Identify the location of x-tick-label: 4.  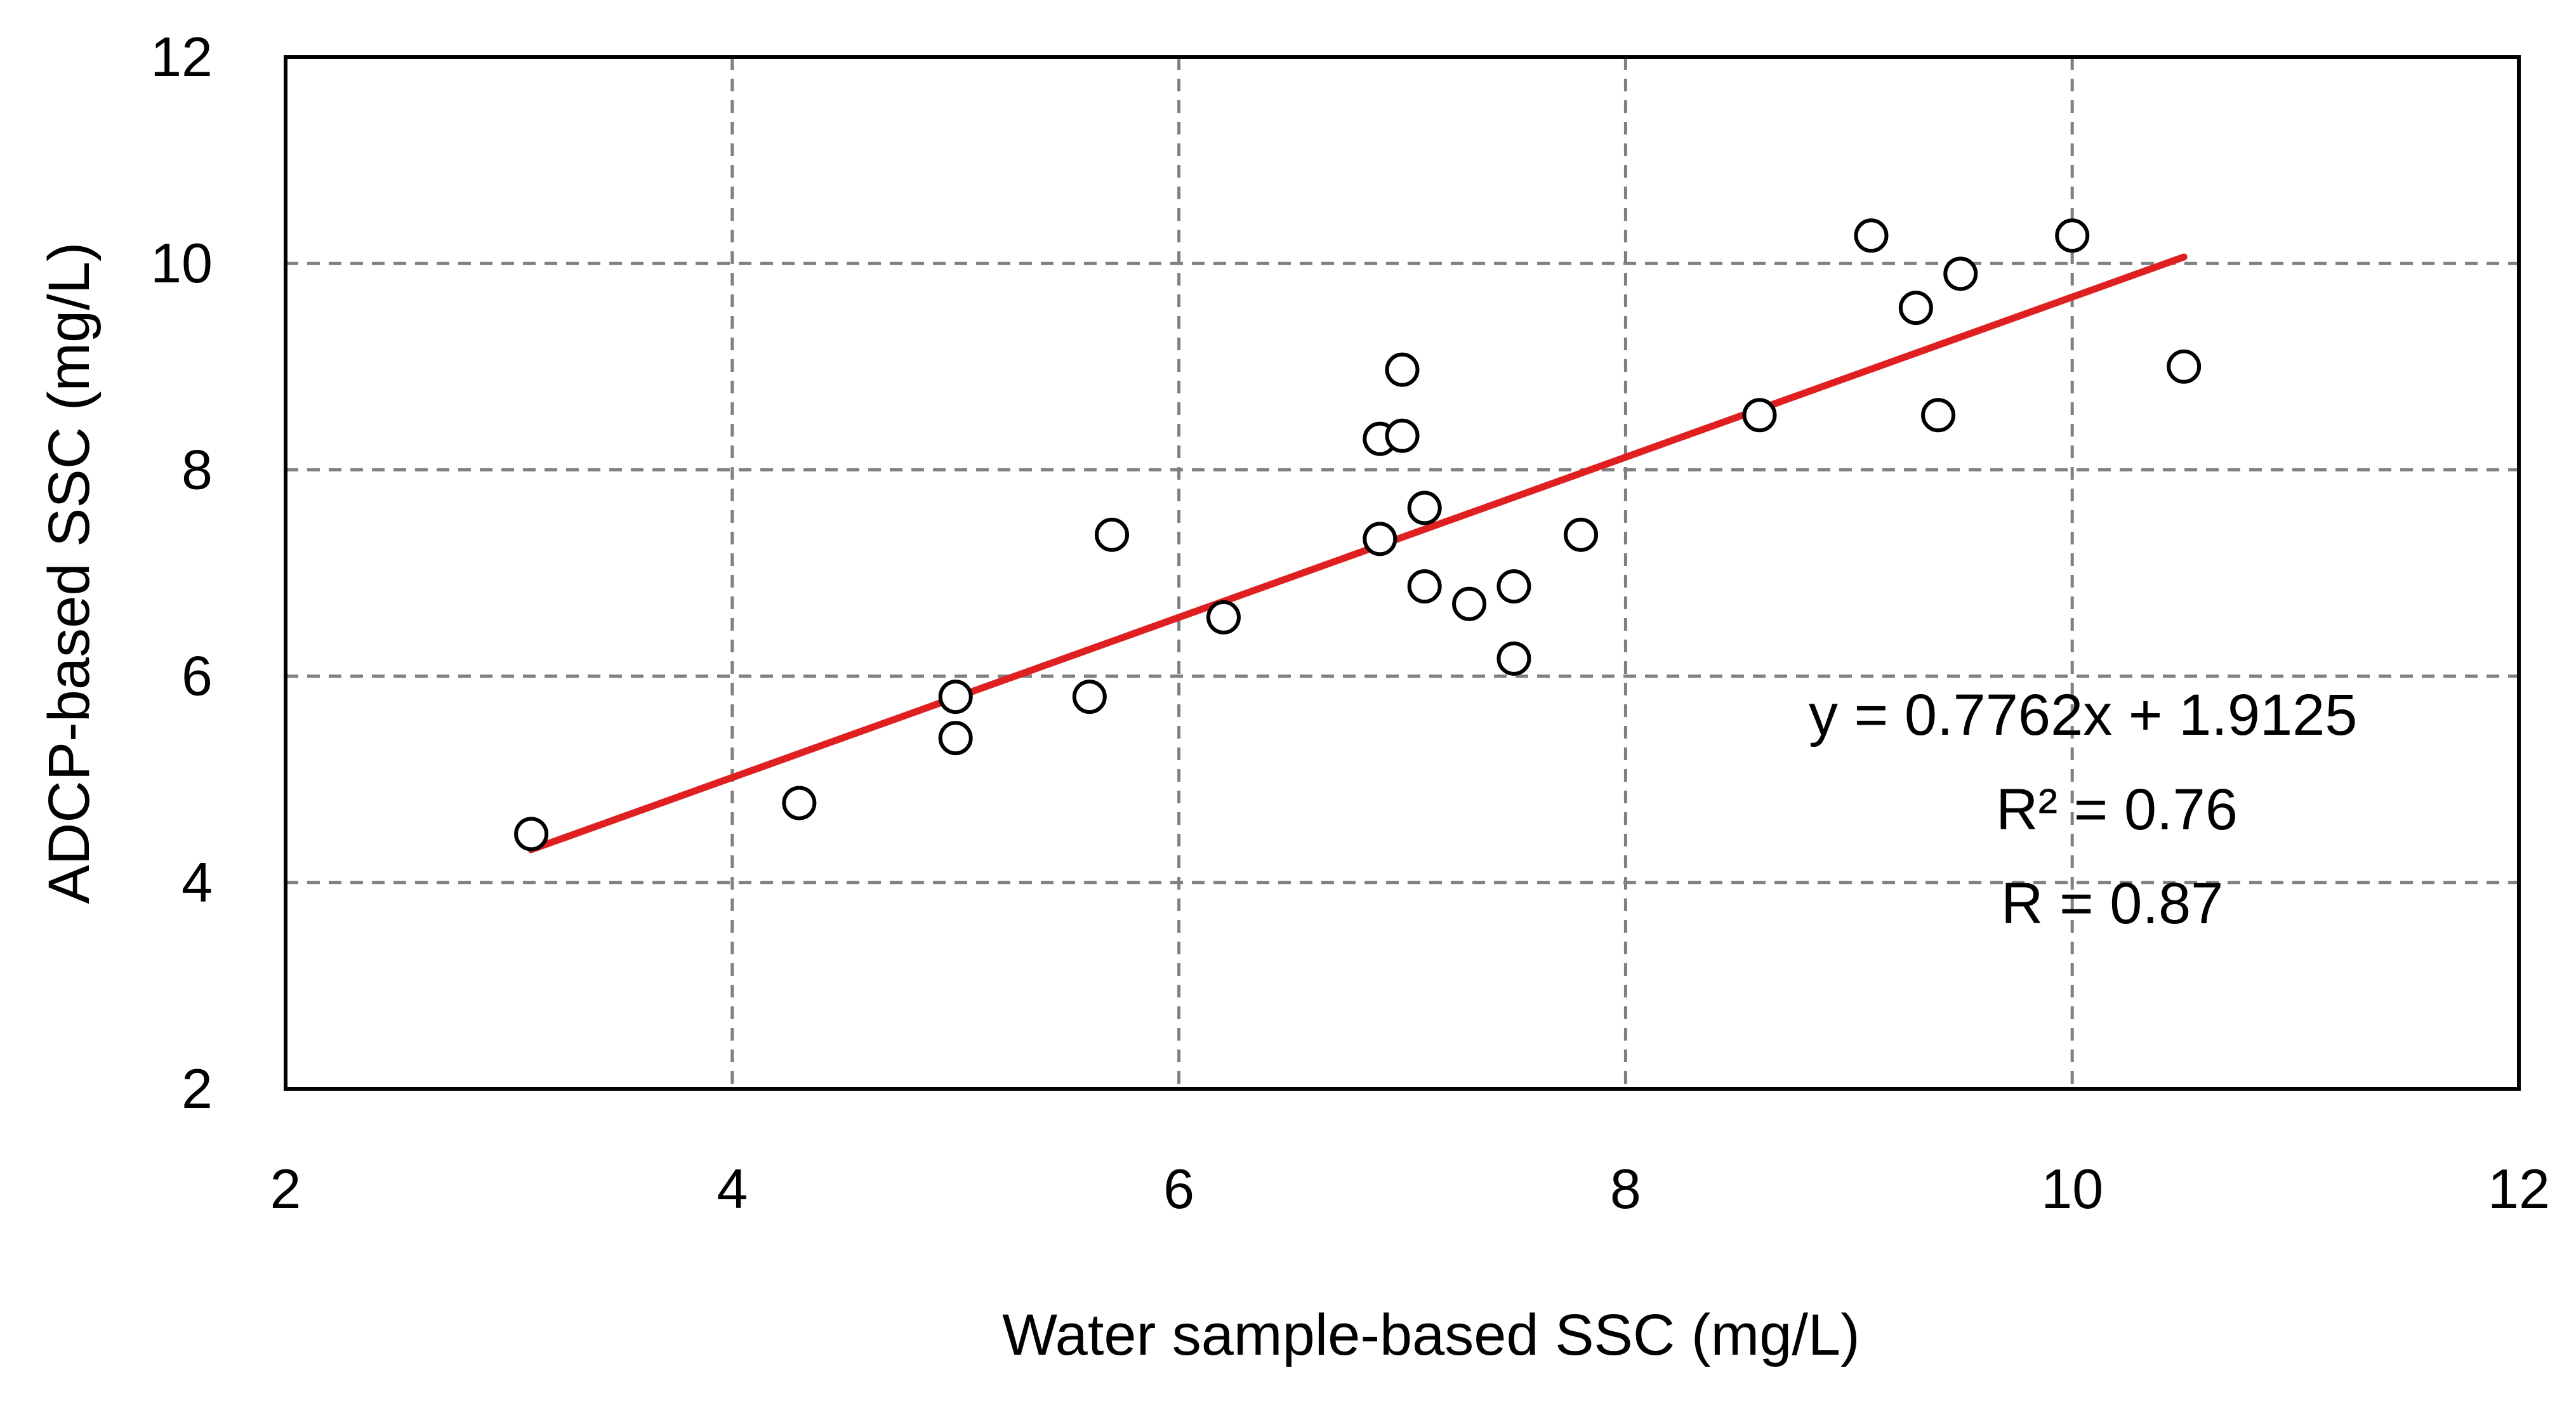
(732, 1188).